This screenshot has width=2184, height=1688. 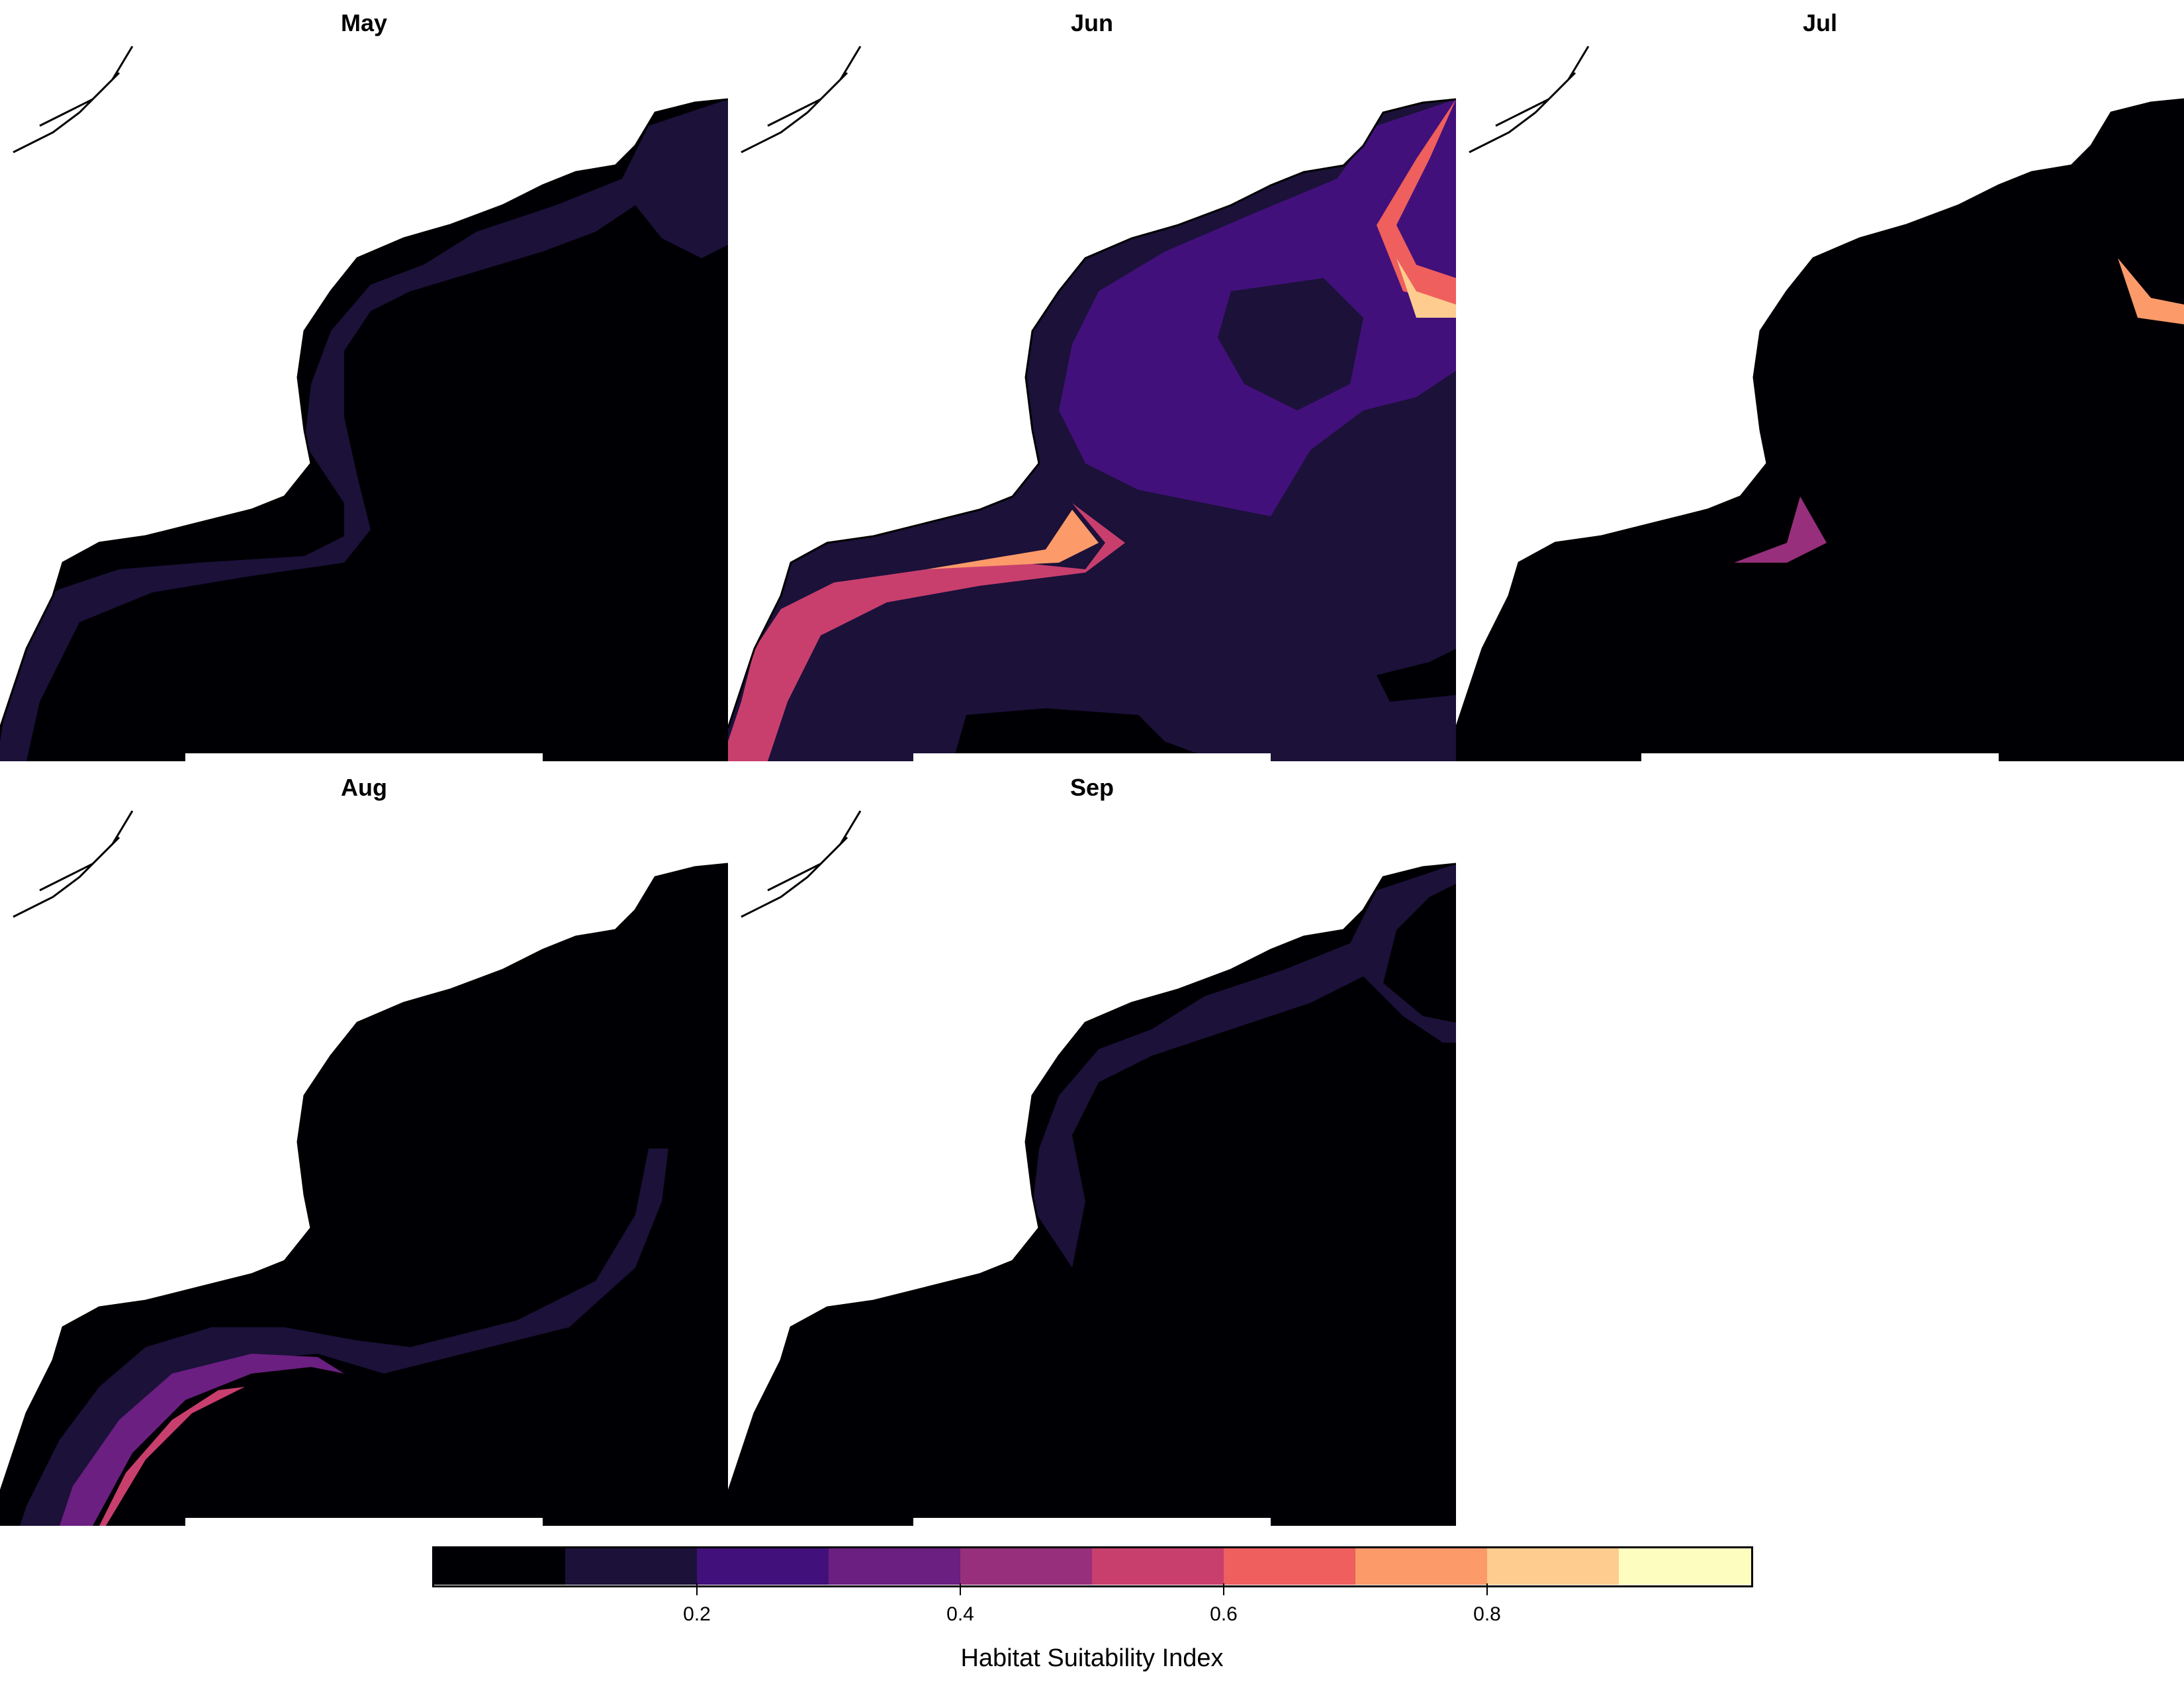 I want to click on legend-frame, so click(x=1092, y=1566).